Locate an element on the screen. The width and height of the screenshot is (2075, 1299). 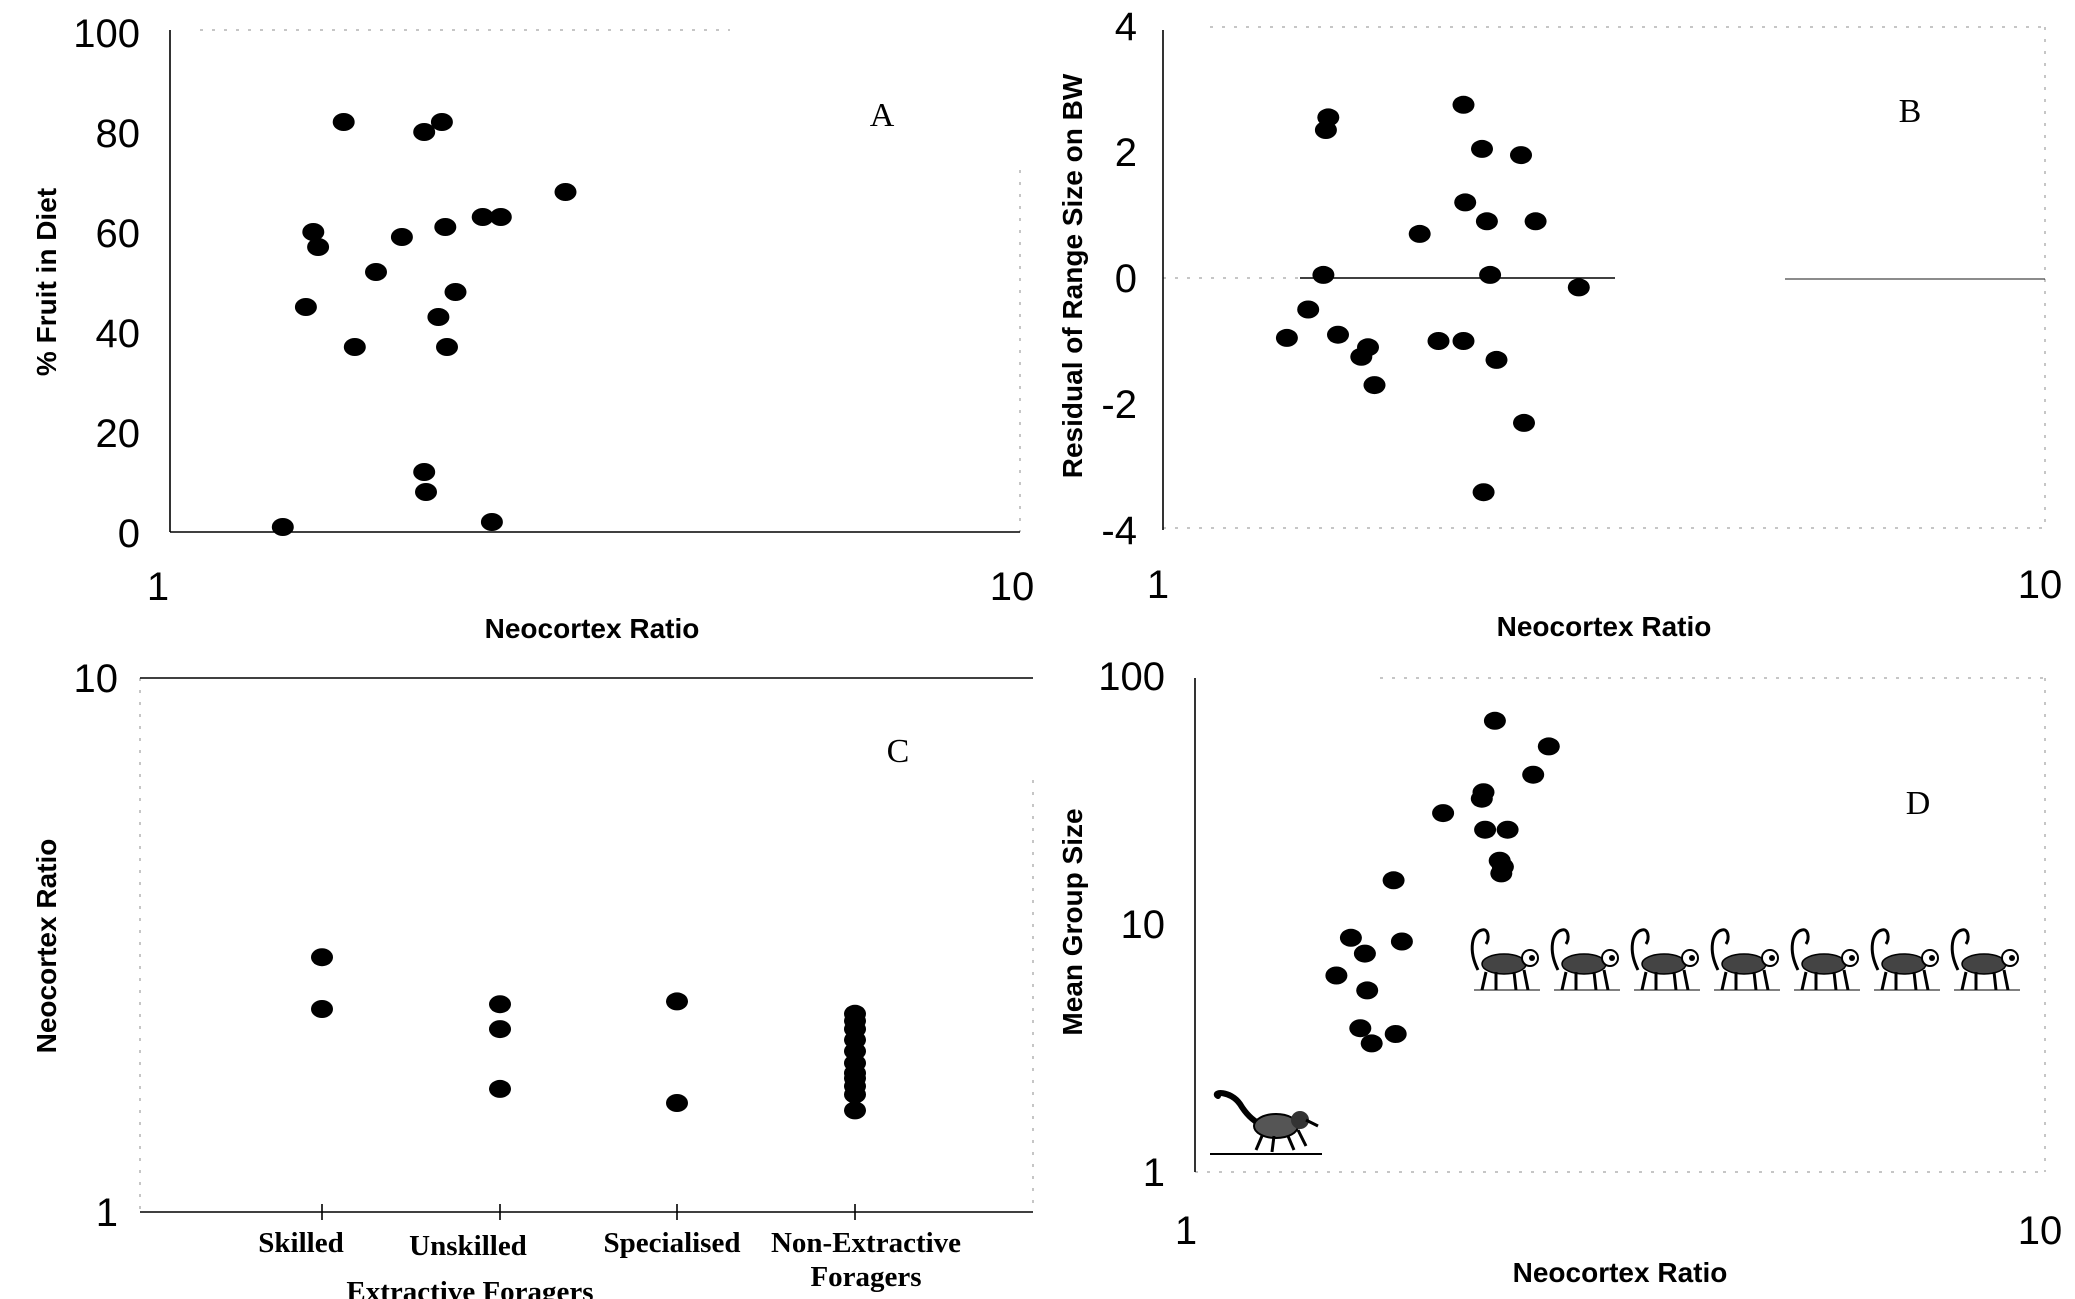
panel-b-x-tick: 1 is located at coordinates (1158, 585).